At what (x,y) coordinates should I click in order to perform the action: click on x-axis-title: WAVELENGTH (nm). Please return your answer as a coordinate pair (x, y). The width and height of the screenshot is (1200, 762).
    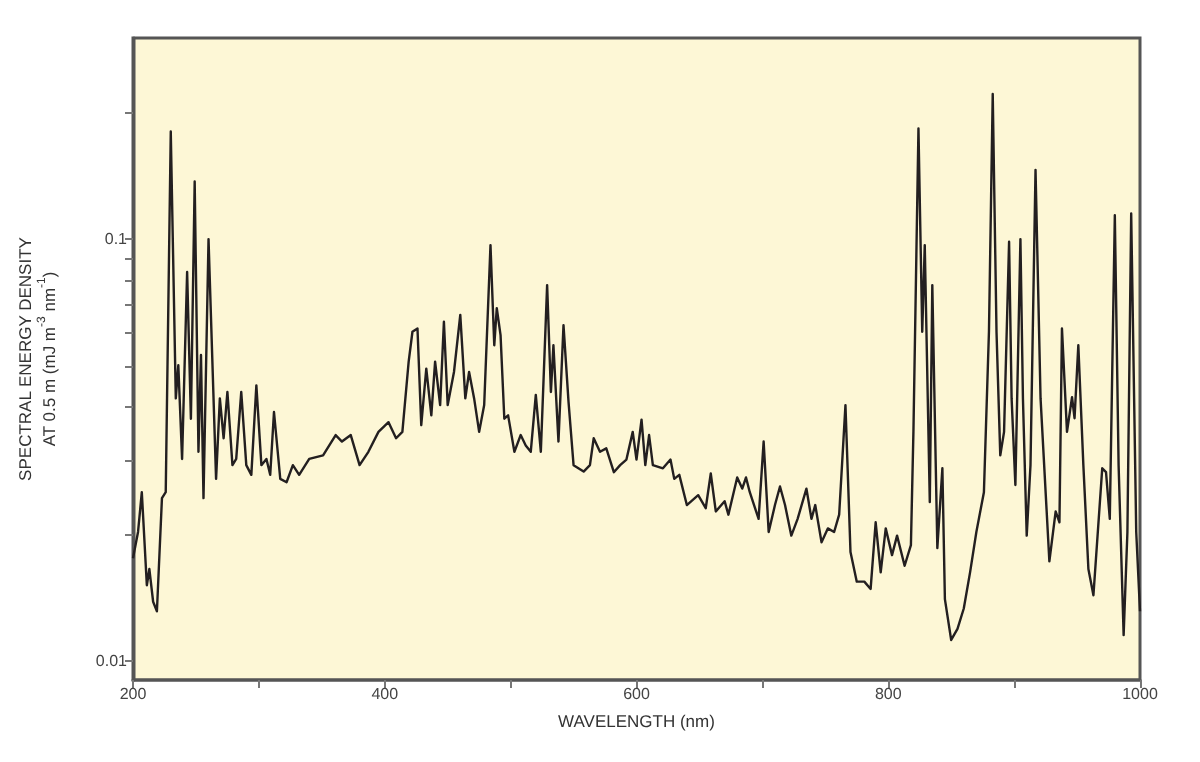
    Looking at the image, I should click on (637, 720).